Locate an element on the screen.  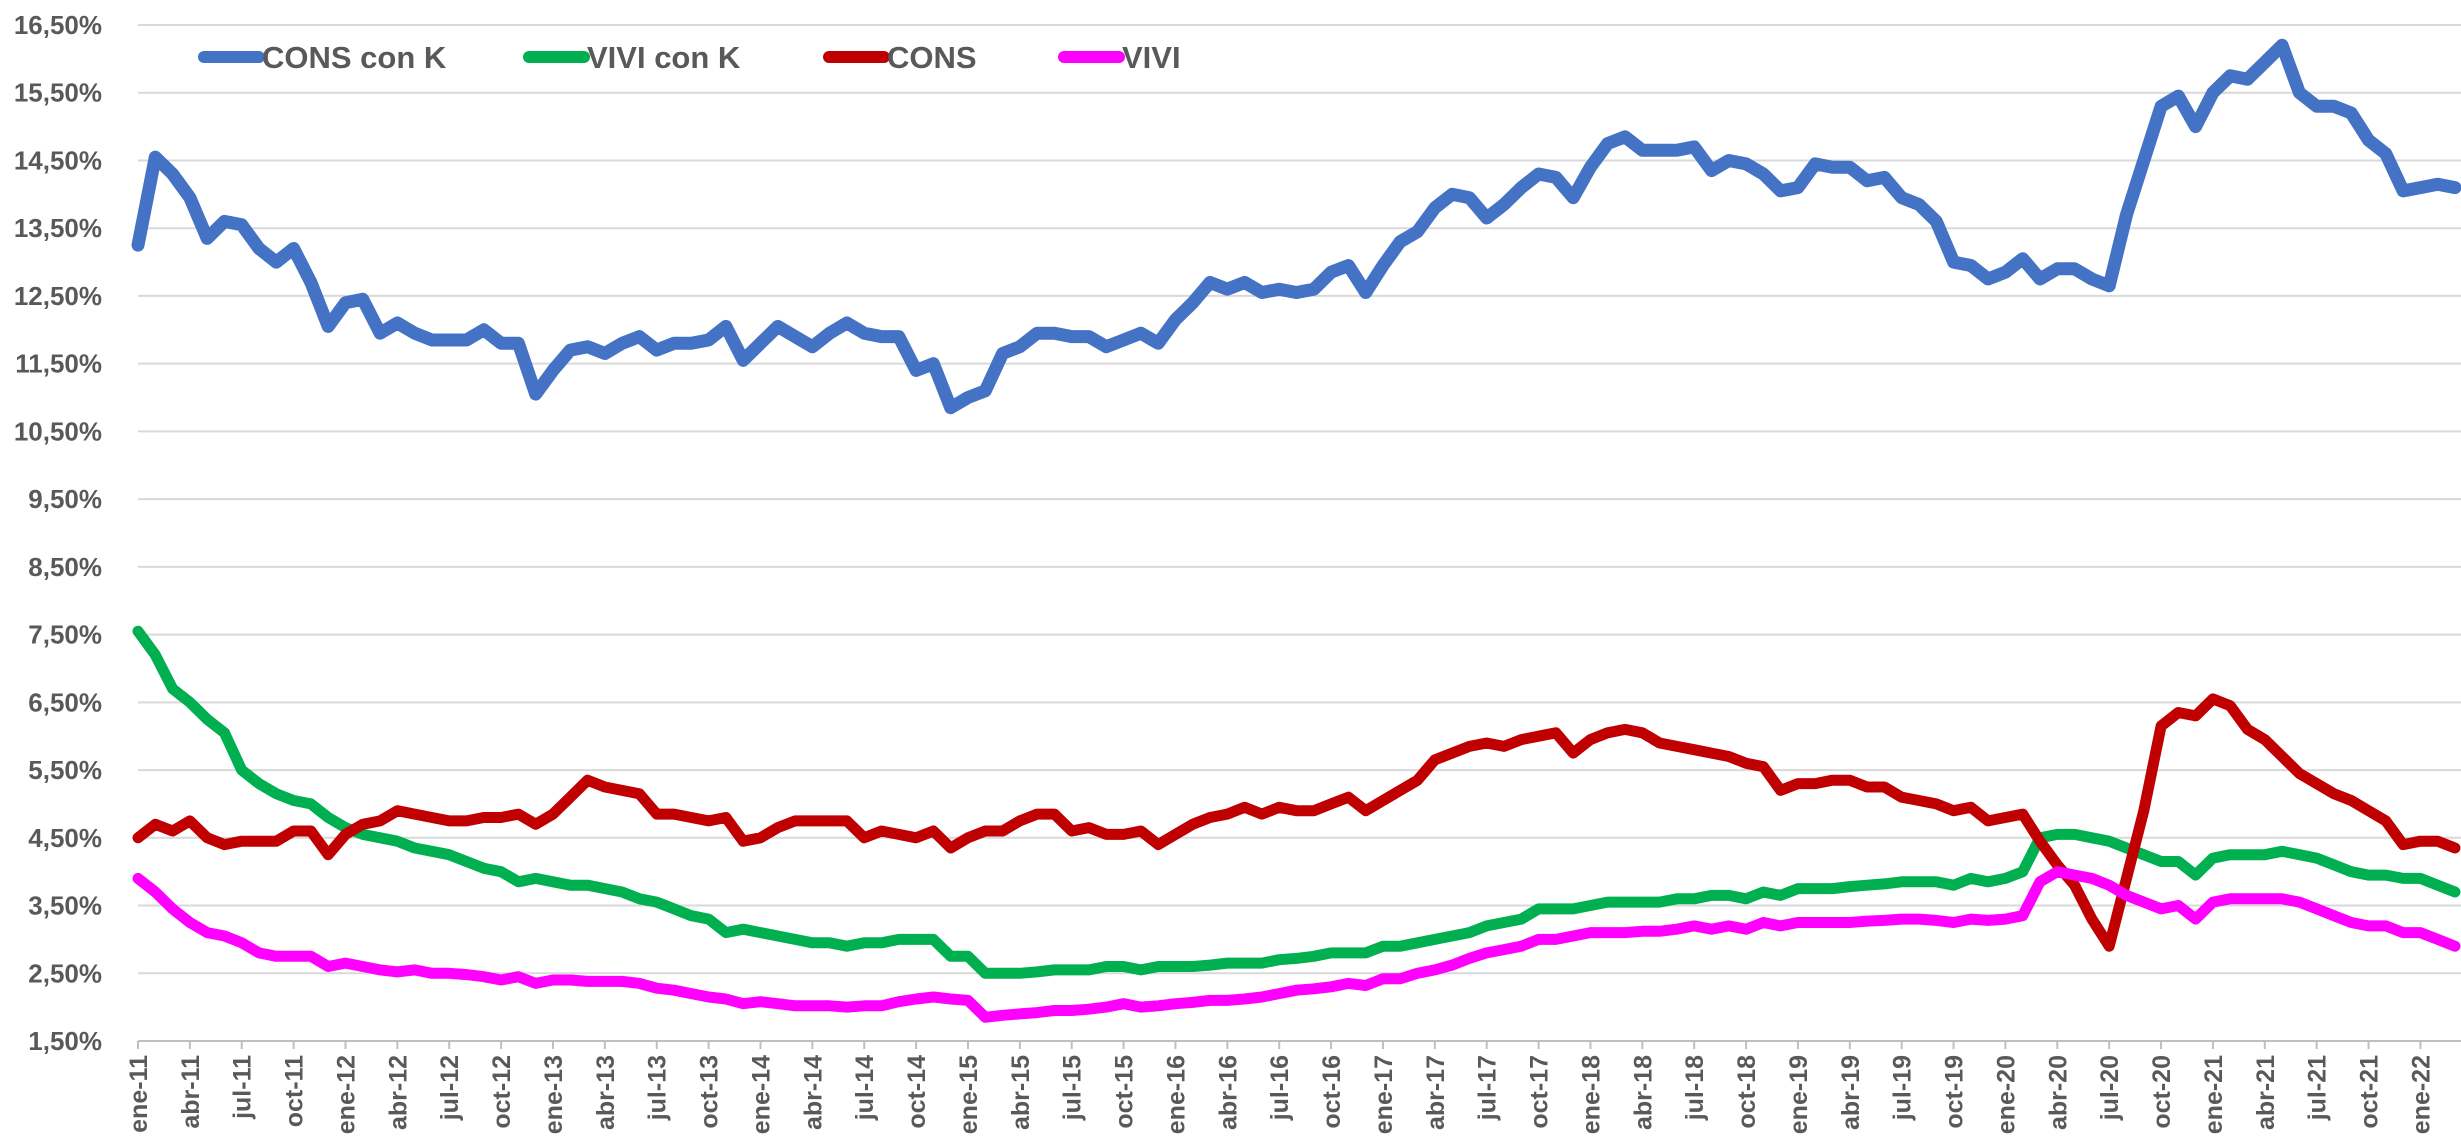
x-tick-label: abr-19 is located at coordinates (1851, 1092).